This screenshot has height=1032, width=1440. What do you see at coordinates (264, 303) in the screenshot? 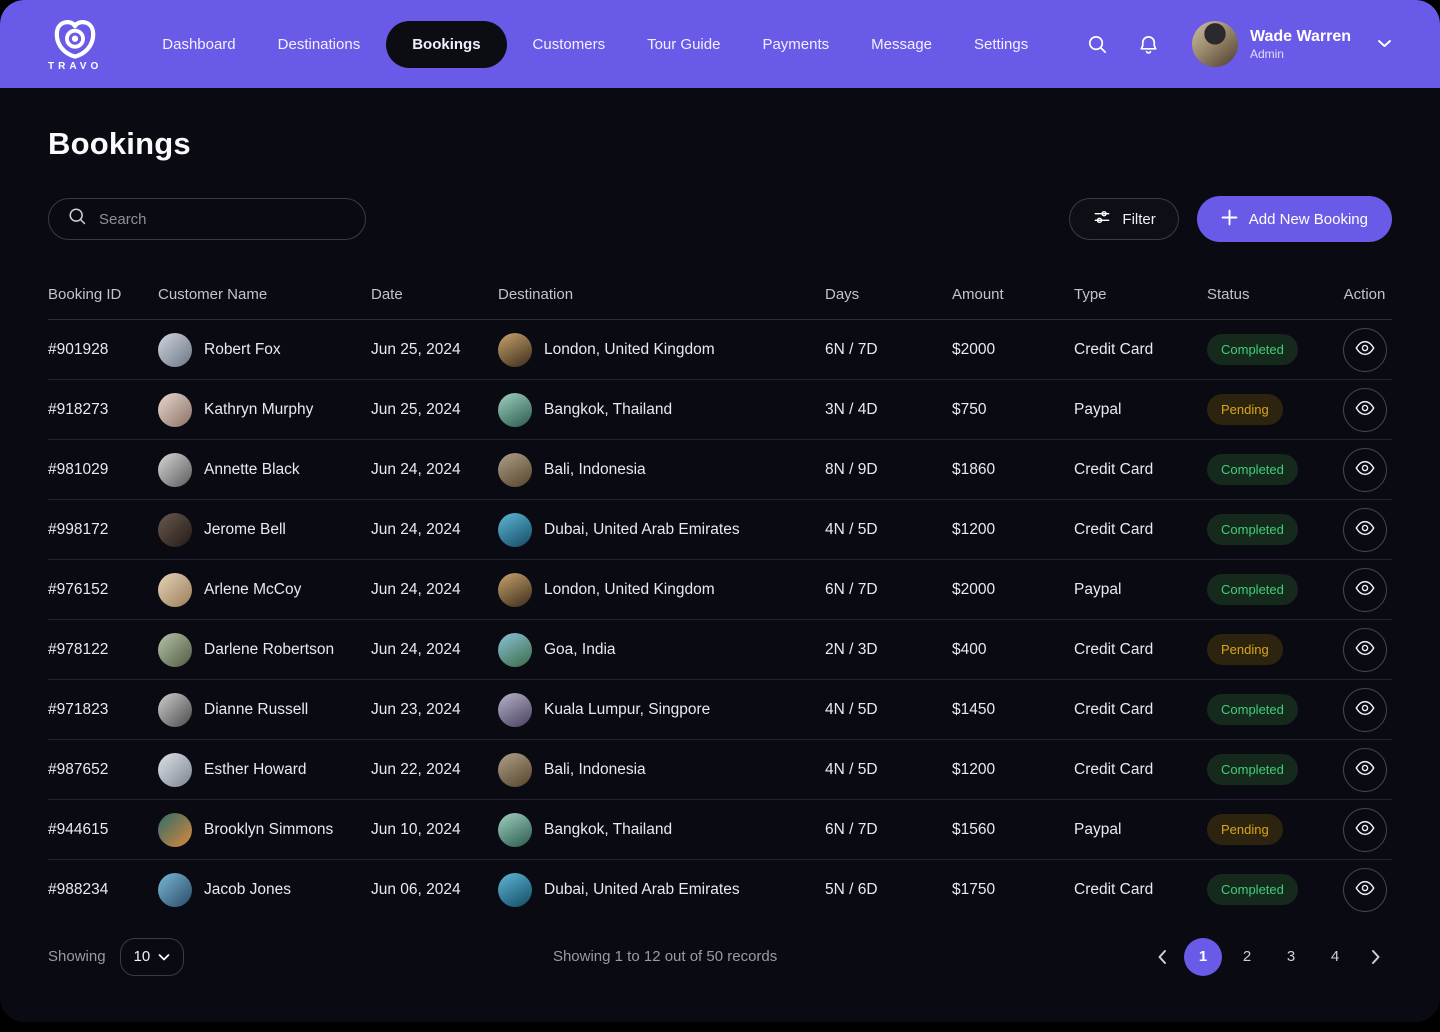
I see `col-customer-name: Customer Name` at bounding box center [264, 303].